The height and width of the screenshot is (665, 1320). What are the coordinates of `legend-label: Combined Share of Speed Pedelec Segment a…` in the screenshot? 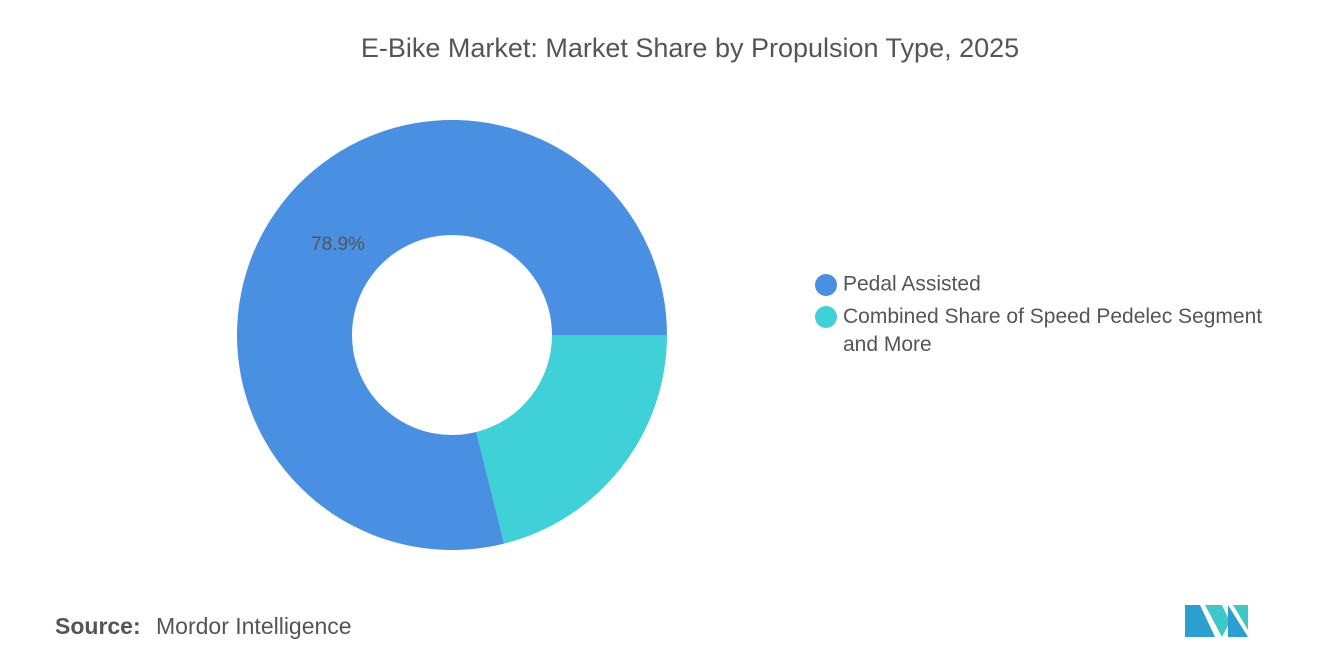 It's located at (1052, 330).